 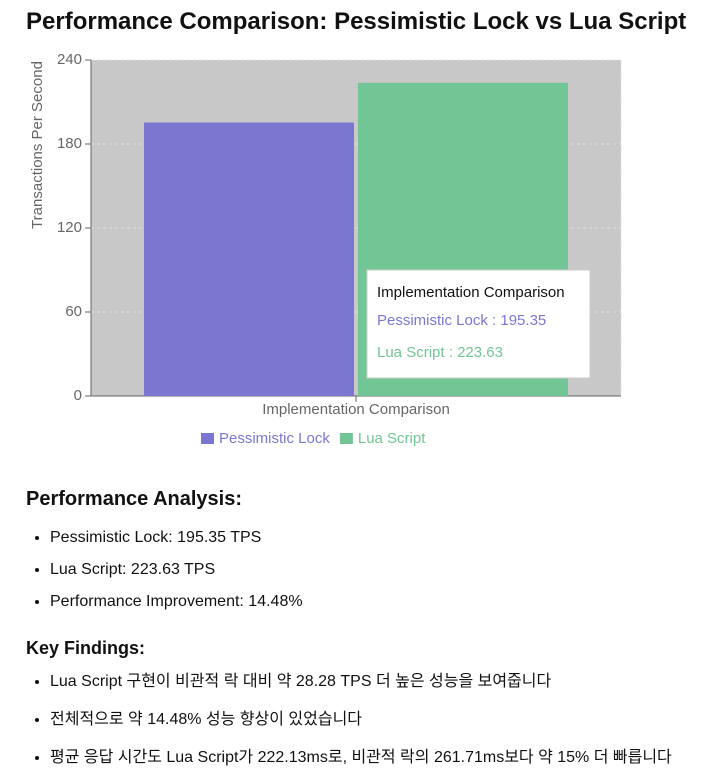 What do you see at coordinates (86, 648) in the screenshot?
I see `findings-heading: Key Findings:` at bounding box center [86, 648].